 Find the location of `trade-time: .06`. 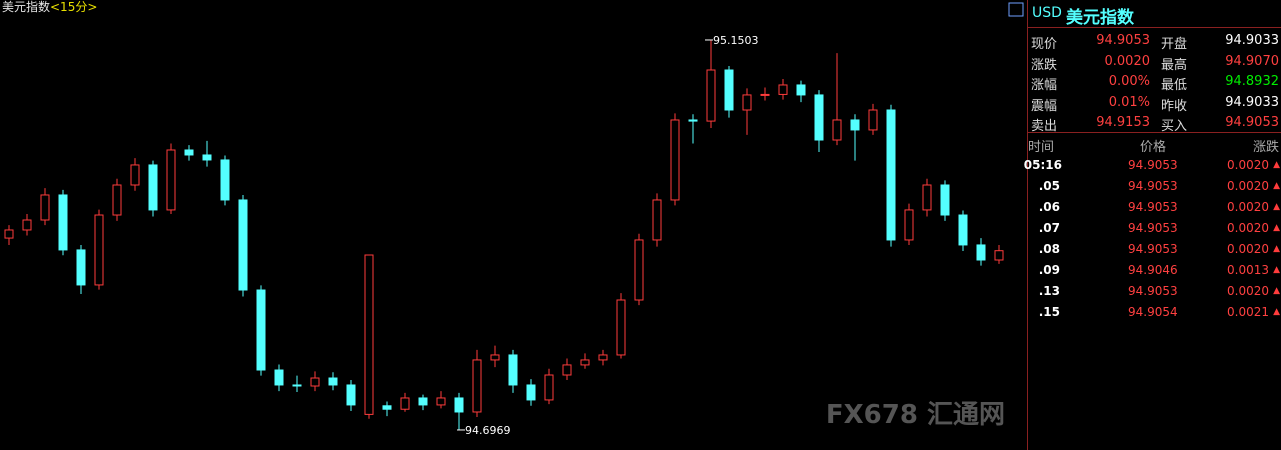

trade-time: .06 is located at coordinates (1049, 207).